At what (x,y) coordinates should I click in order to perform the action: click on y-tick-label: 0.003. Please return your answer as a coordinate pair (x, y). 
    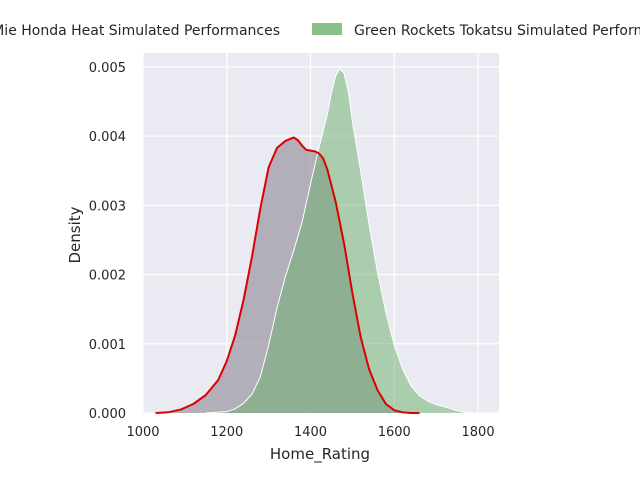
    Looking at the image, I should click on (107, 206).